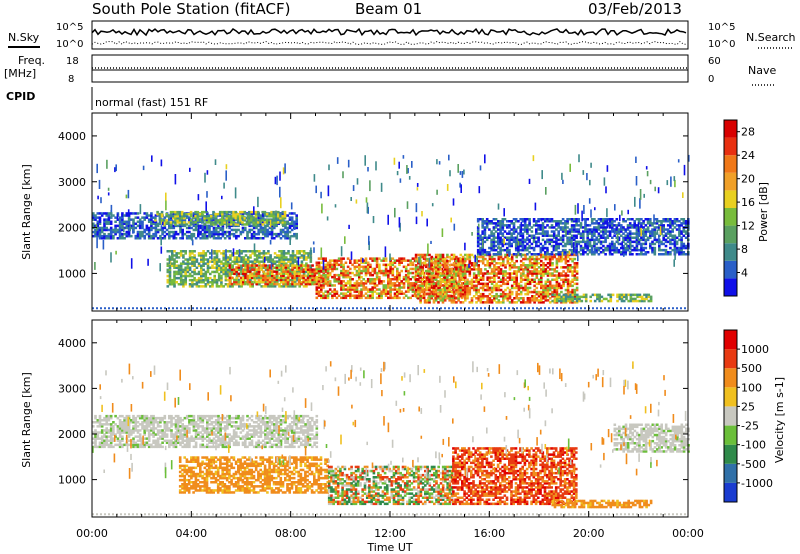 This screenshot has width=800, height=554. I want to click on beam-label: Beam 01, so click(388, 9).